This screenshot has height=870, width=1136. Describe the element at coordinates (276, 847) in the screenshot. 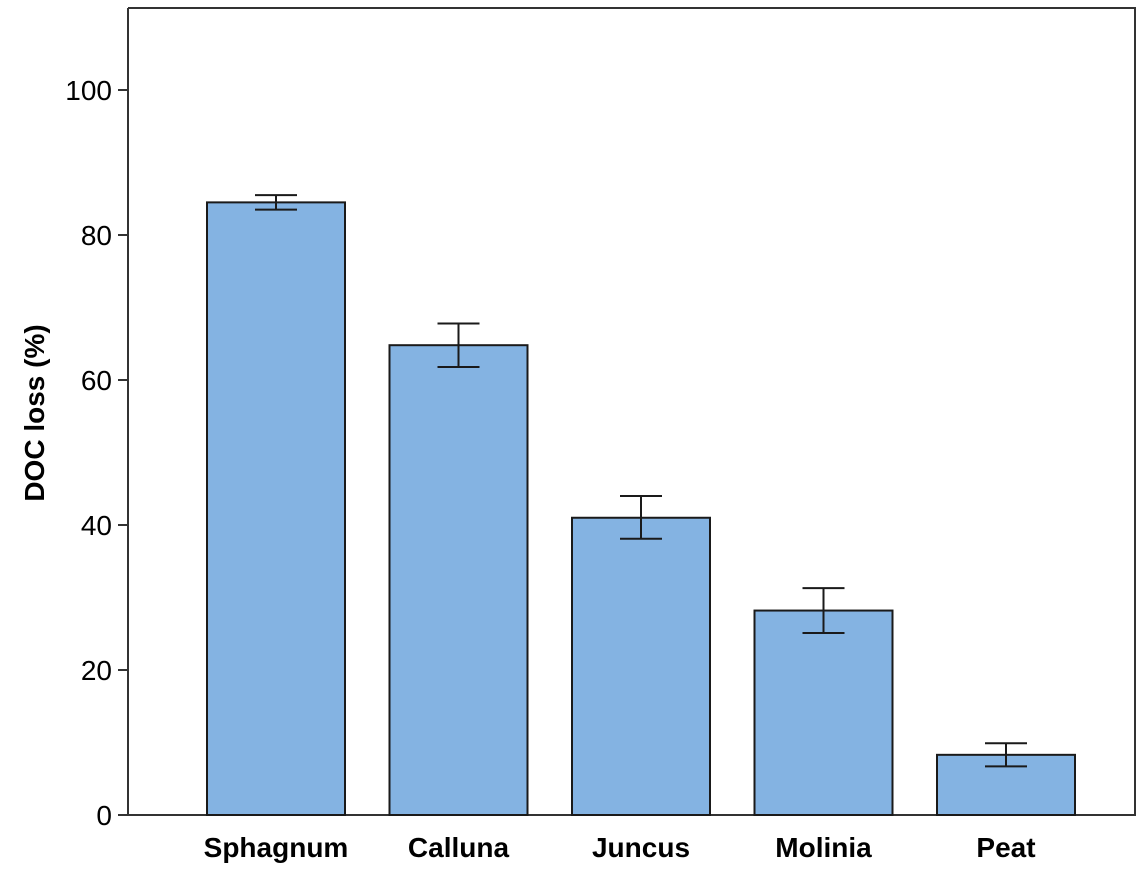

I see `x-tick-label: Sphagnum` at that location.